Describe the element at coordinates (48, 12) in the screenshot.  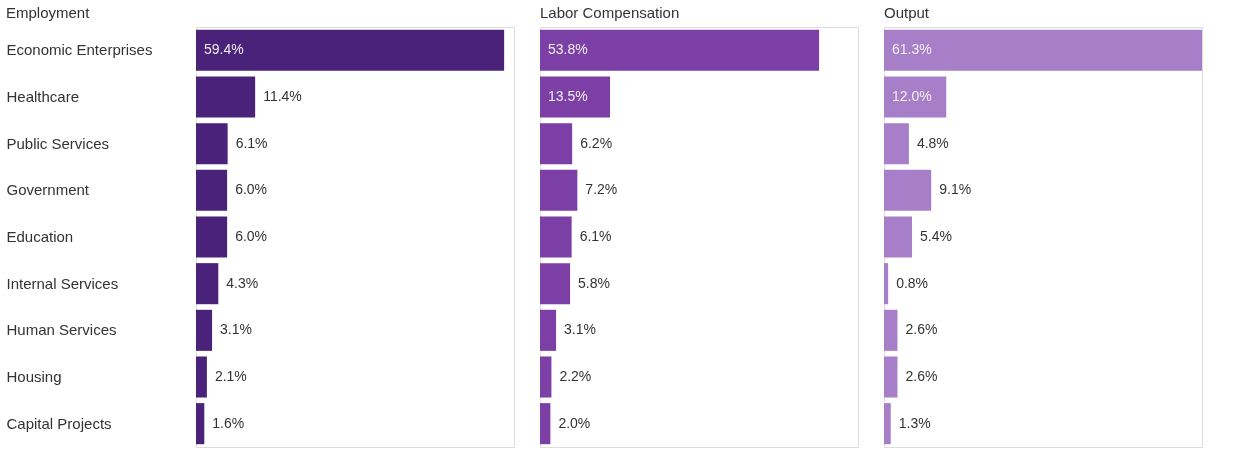
I see `text: Employment` at that location.